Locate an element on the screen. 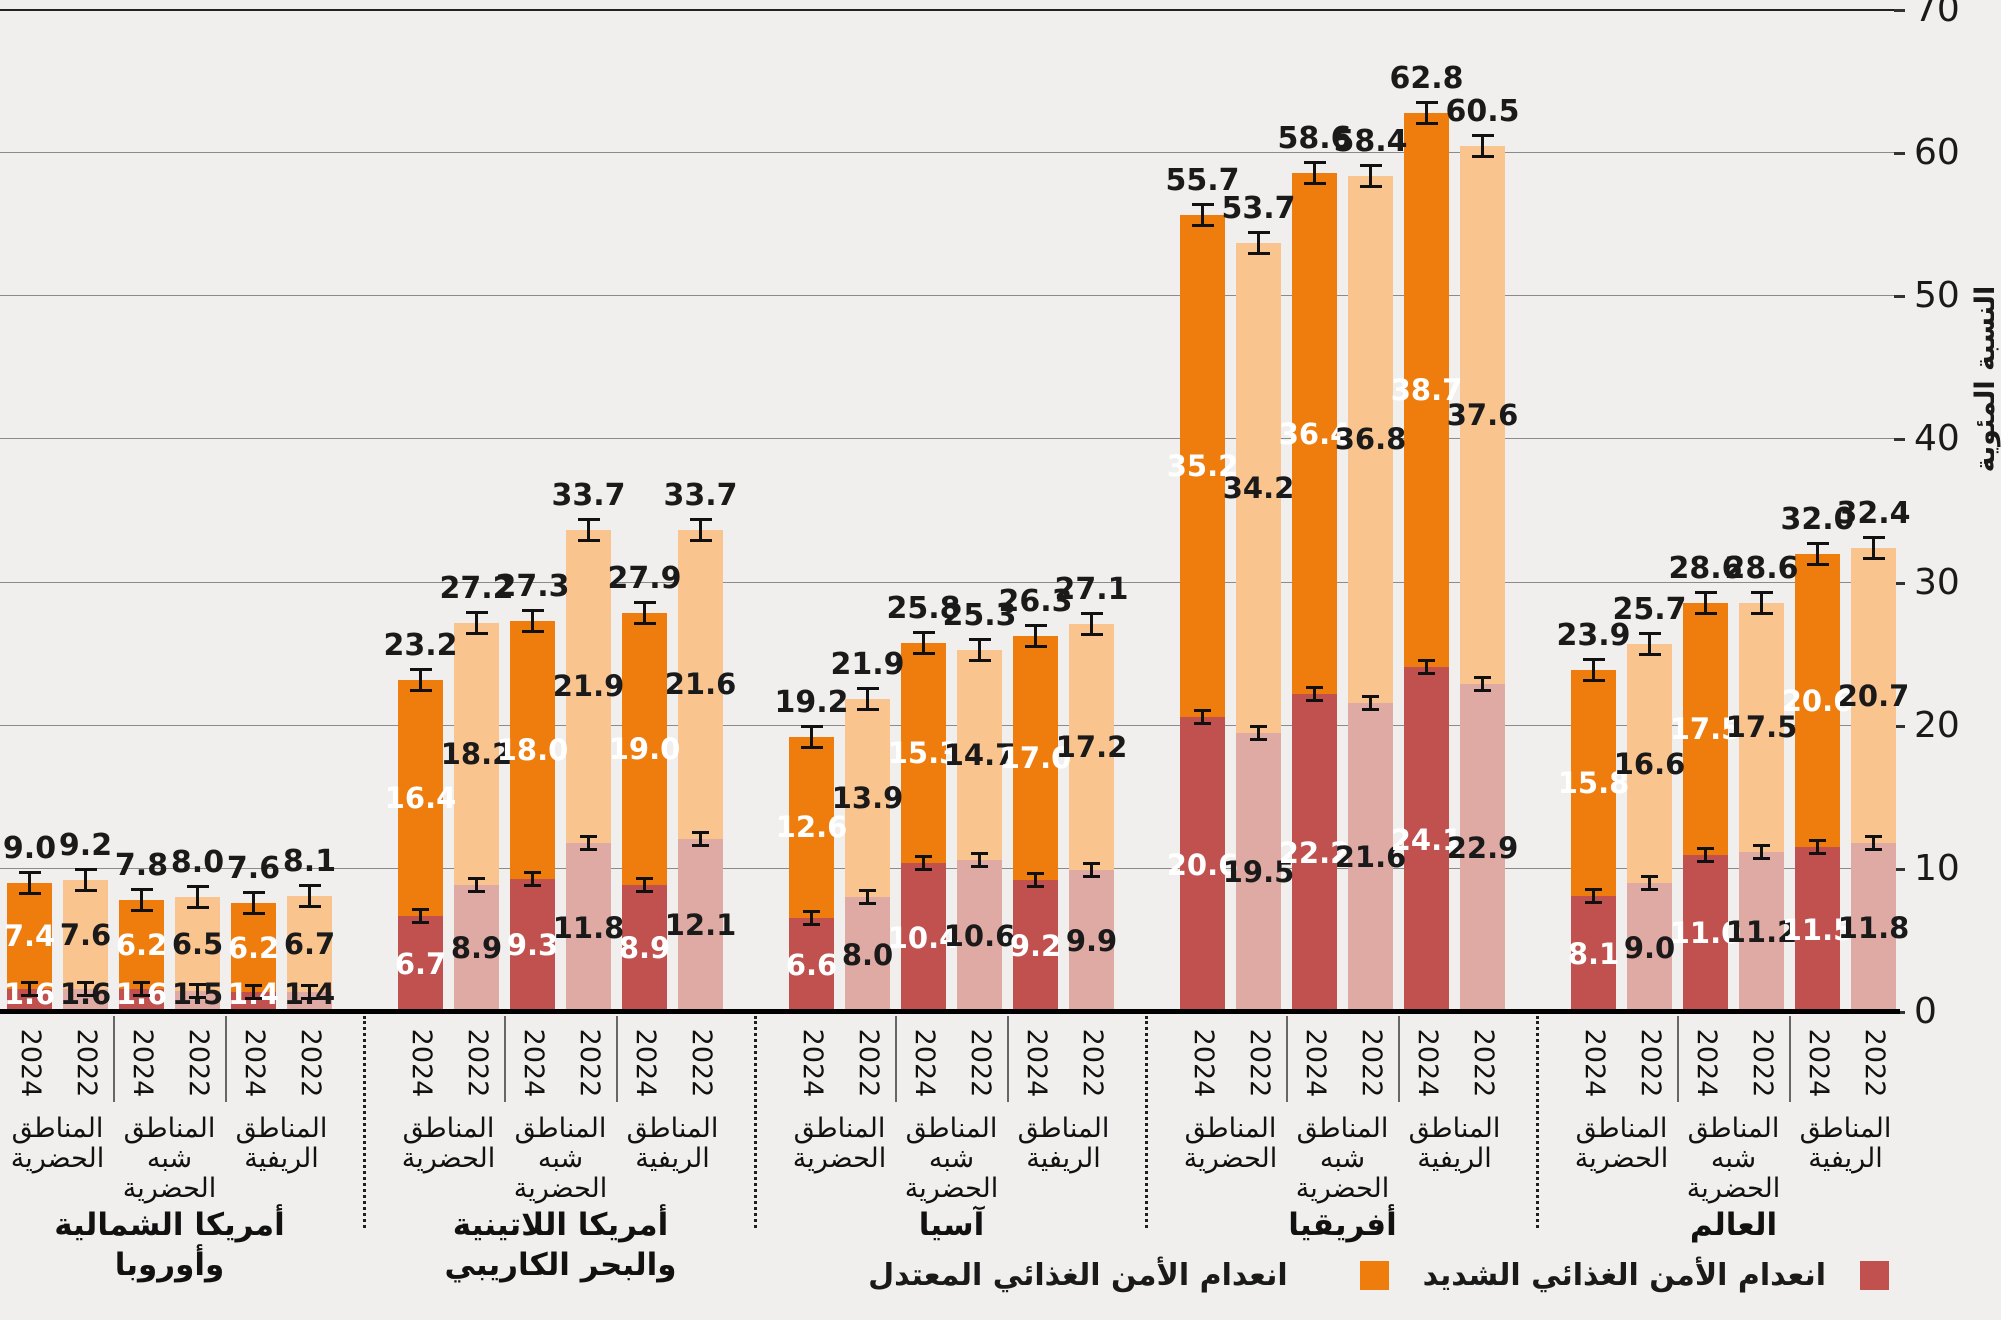 This screenshot has width=2001, height=1320. moderate-value-label: 35.2 is located at coordinates (1202, 465).